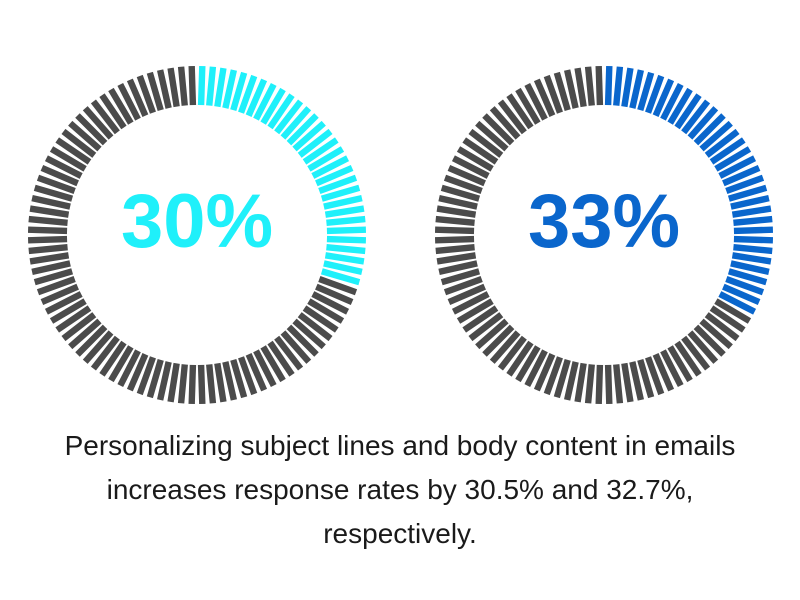 This screenshot has width=800, height=600. What do you see at coordinates (689, 190) in the screenshot?
I see `value-arc` at bounding box center [689, 190].